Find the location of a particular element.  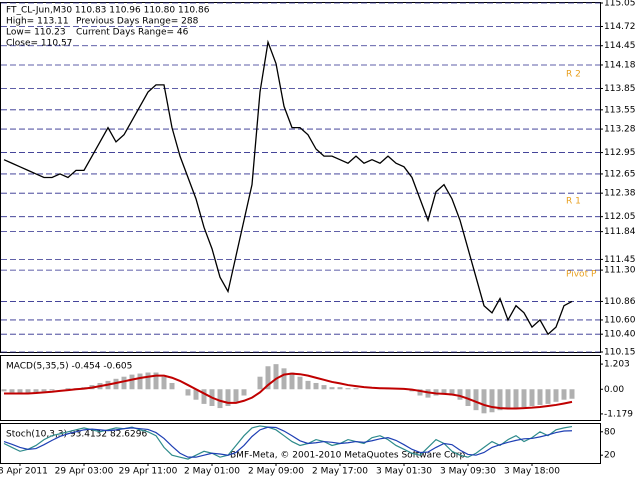

y-tick-label: 111.45 is located at coordinates (620, 260).